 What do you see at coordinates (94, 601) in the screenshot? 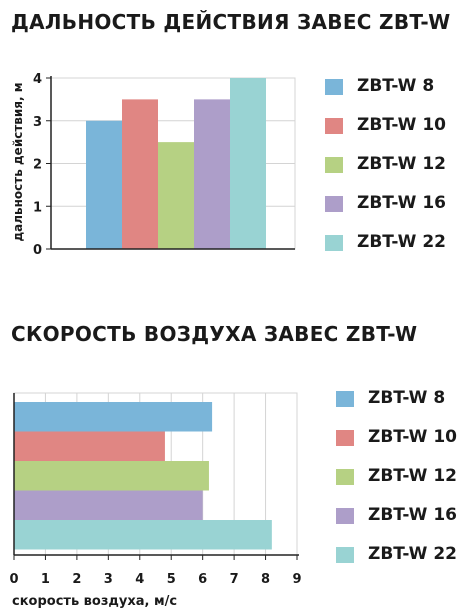
I see `chart-2-x-axis-label: скорость воздуха, м/с` at bounding box center [94, 601].